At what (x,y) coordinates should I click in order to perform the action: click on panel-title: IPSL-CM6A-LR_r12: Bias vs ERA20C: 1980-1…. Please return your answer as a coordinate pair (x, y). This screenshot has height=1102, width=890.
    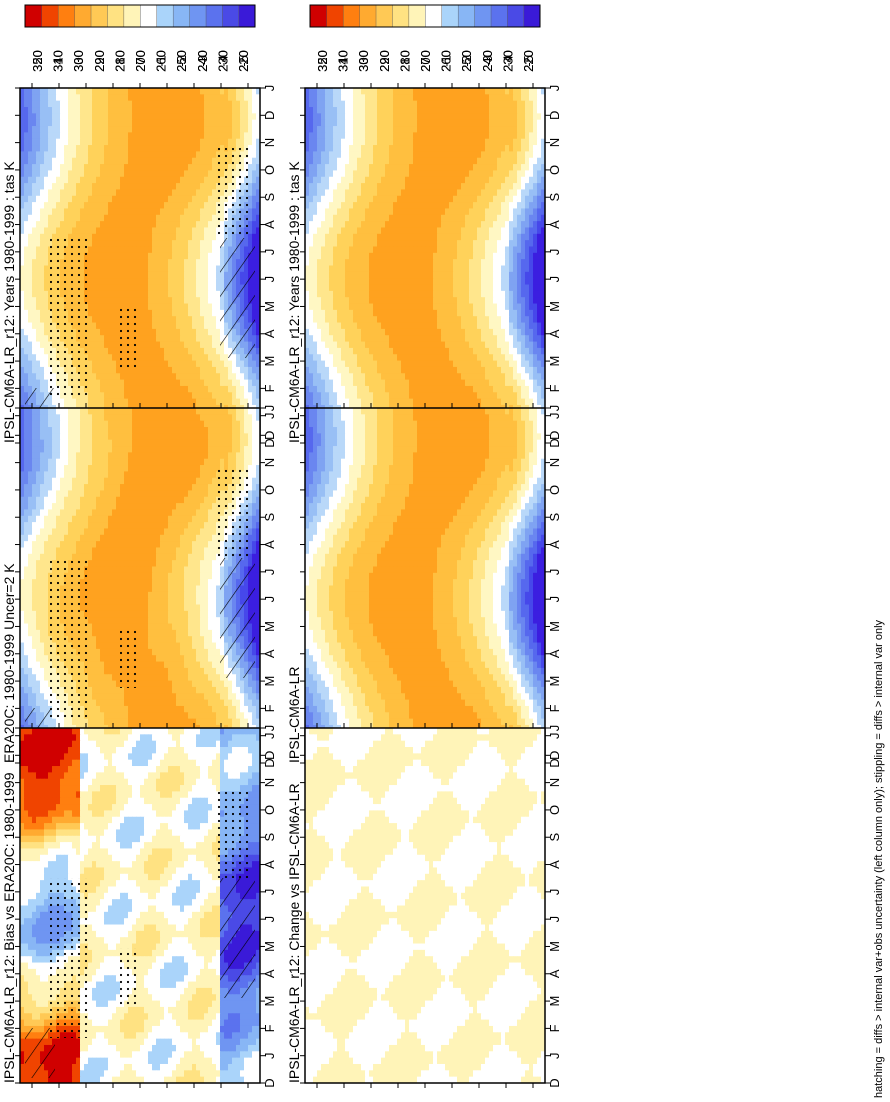
    Looking at the image, I should click on (9, 927).